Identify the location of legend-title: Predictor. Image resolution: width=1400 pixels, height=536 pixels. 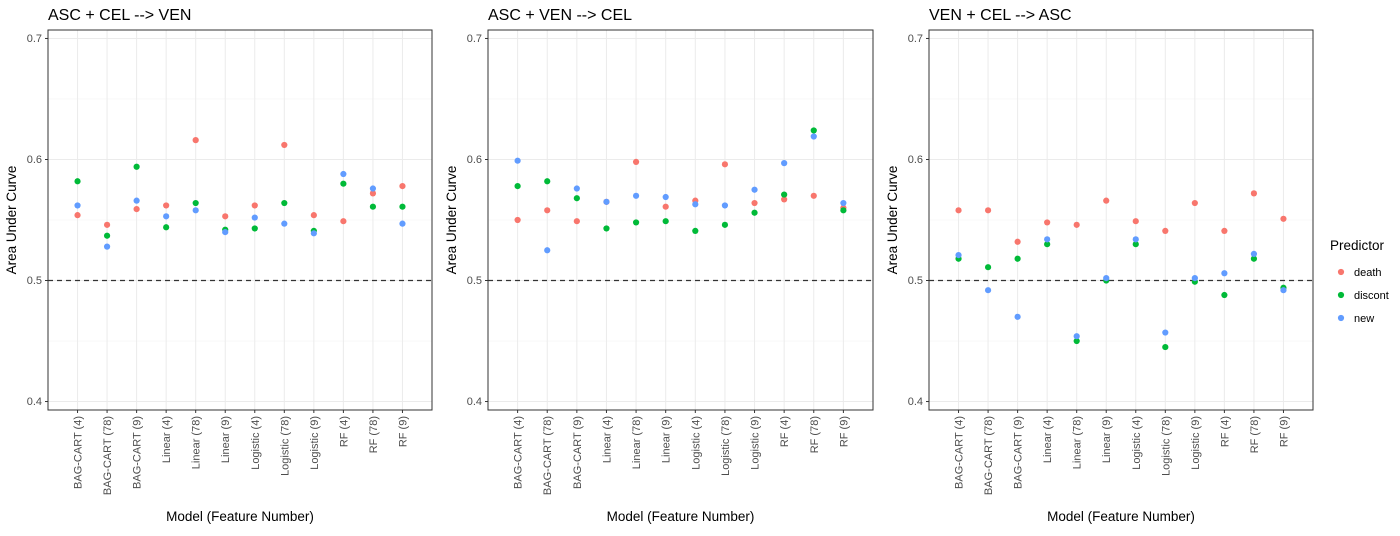
(1357, 245).